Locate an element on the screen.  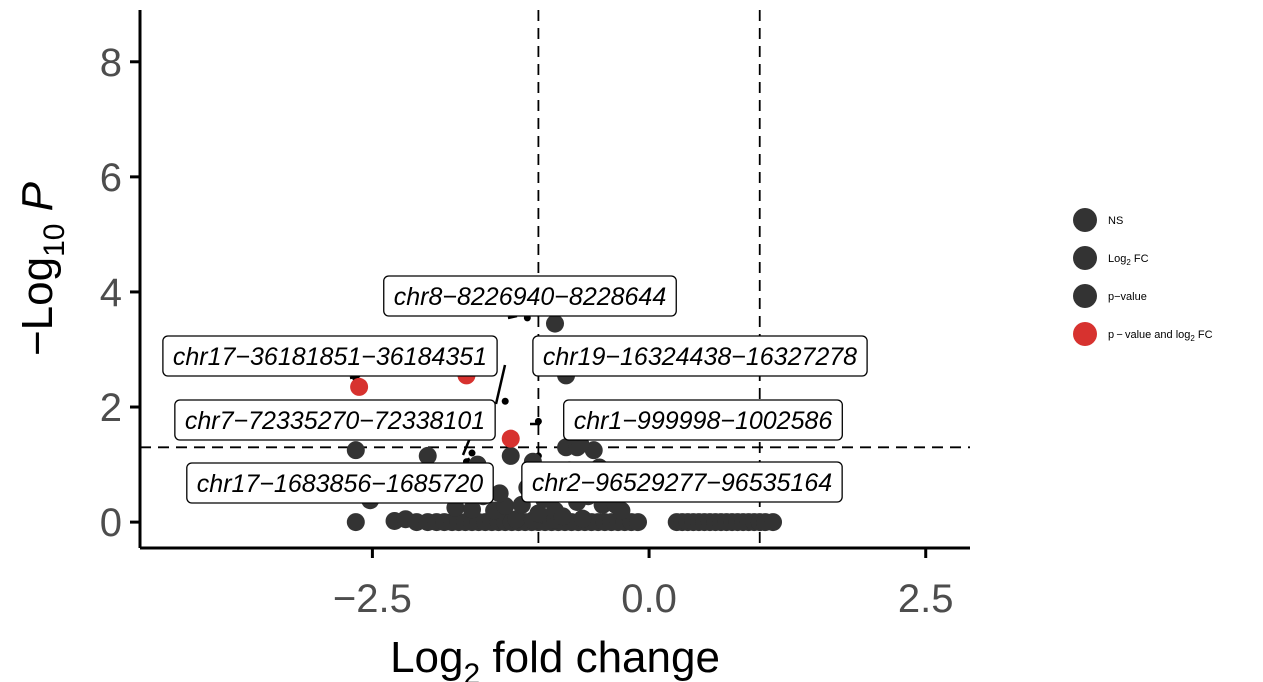
point-label-text: chr8−8226940−8228644 is located at coordinates (530, 297).